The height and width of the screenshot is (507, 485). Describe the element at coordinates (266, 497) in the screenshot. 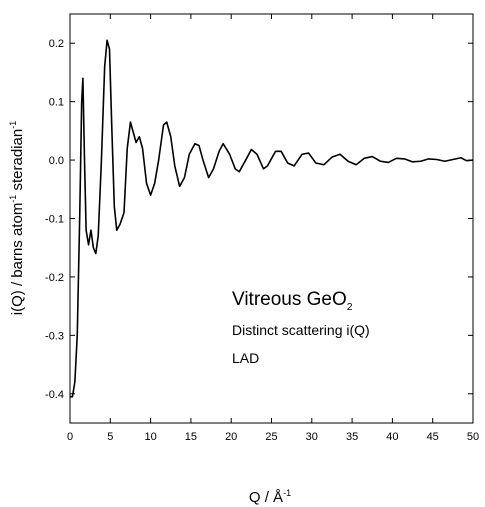

I see `label-text: Q / Å` at that location.